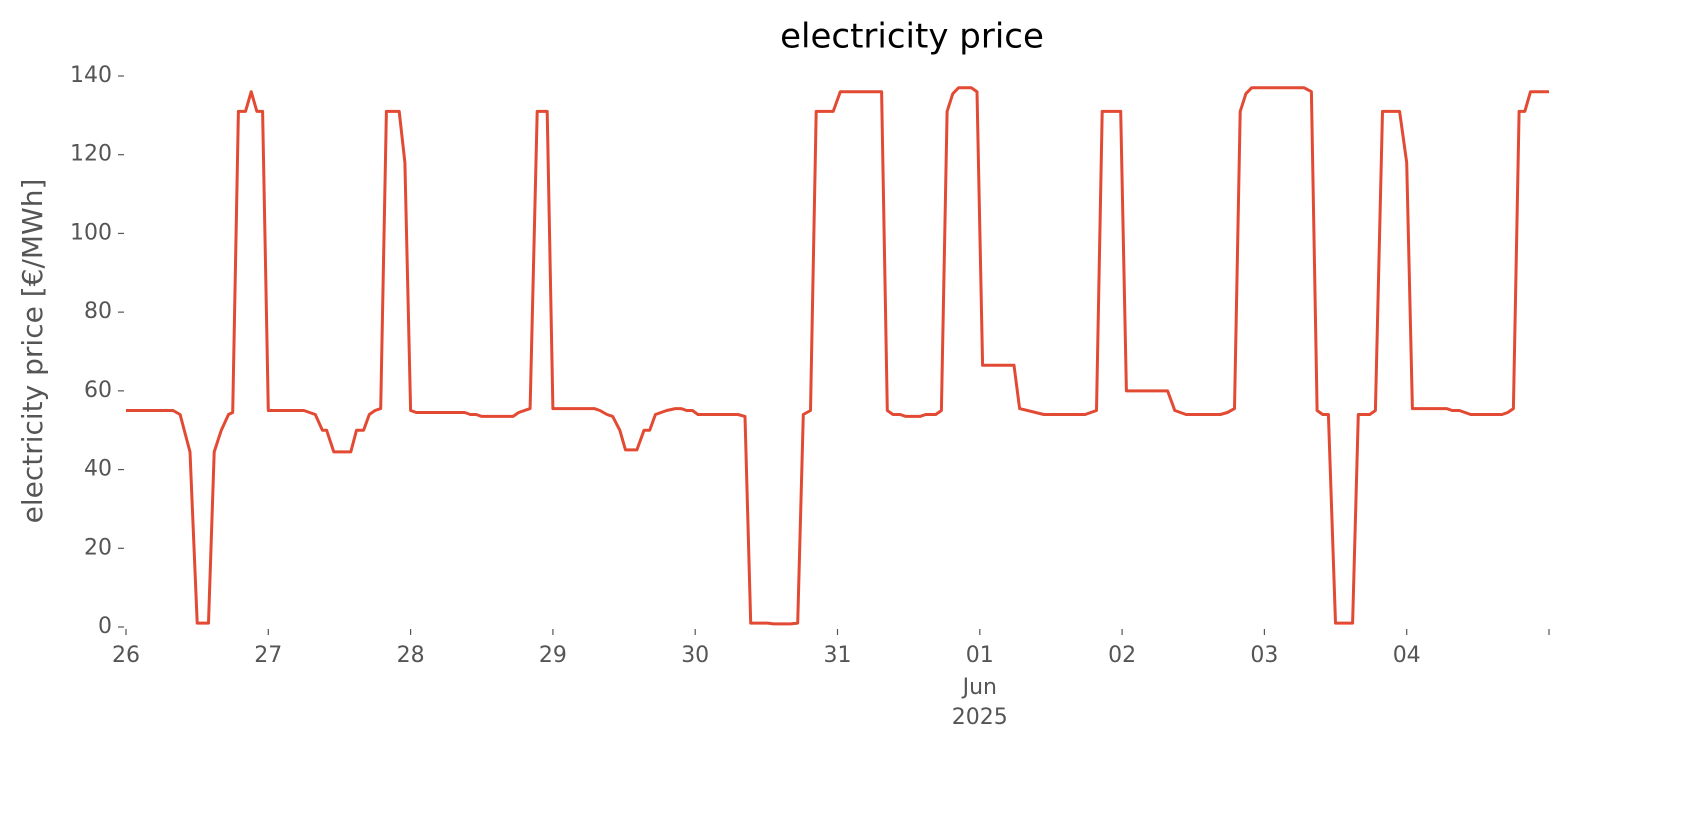 The width and height of the screenshot is (1706, 815). What do you see at coordinates (98, 390) in the screenshot?
I see `y-tick-label: 60` at bounding box center [98, 390].